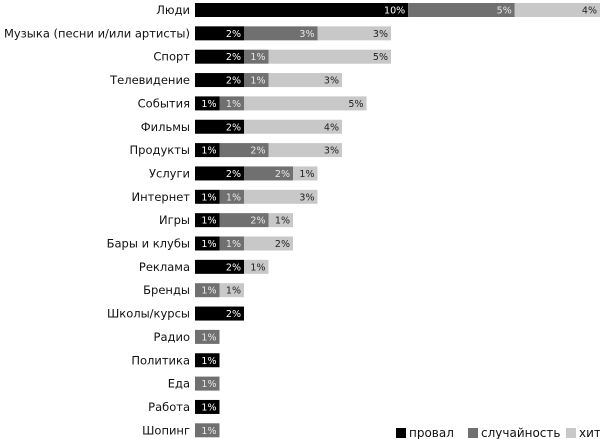  What do you see at coordinates (171, 57) in the screenshot?
I see `category-label: Спорт` at bounding box center [171, 57].